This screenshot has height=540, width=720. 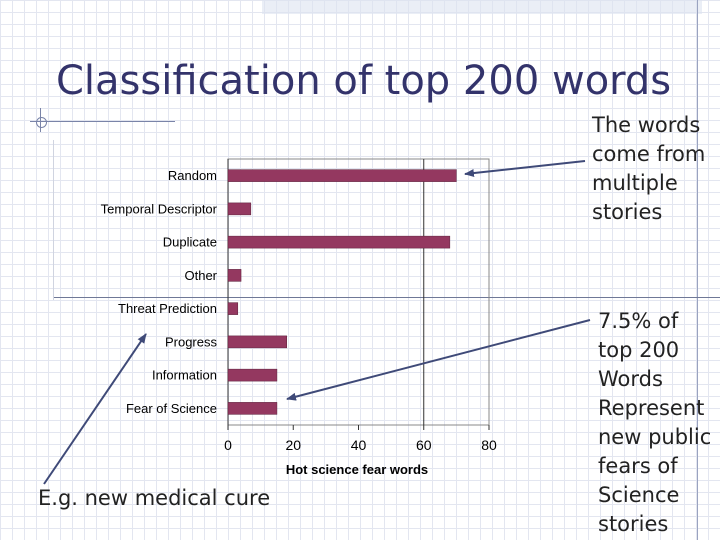 What do you see at coordinates (482, 7) in the screenshot?
I see `top-decor-band` at bounding box center [482, 7].